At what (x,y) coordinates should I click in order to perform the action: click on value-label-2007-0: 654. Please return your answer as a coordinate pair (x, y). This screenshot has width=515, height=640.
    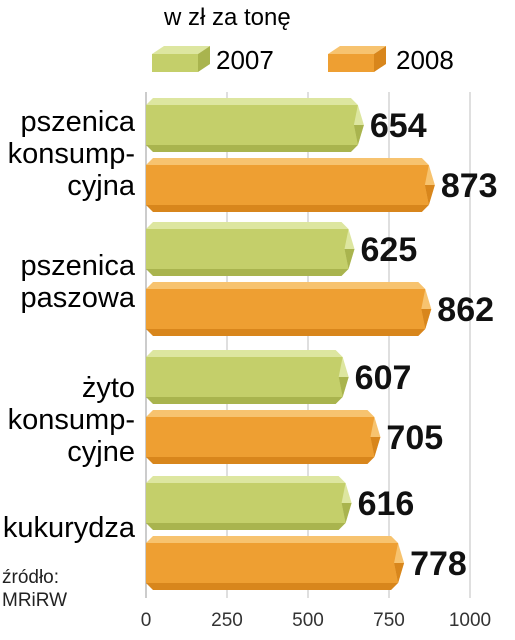
    Looking at the image, I should click on (398, 126).